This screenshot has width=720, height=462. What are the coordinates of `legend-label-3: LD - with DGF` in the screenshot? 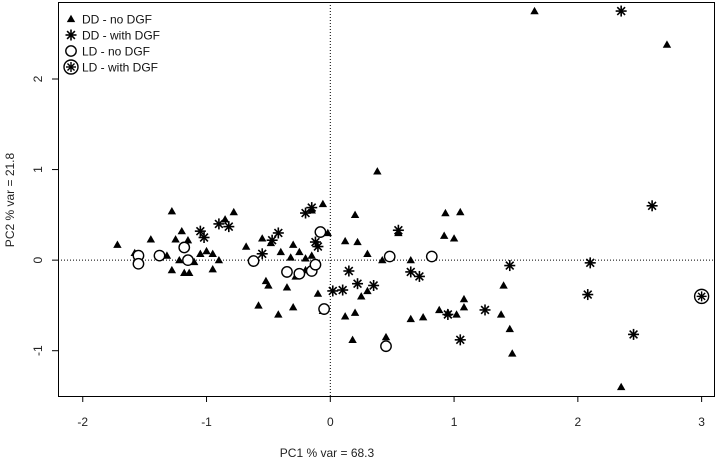 It's located at (120, 68).